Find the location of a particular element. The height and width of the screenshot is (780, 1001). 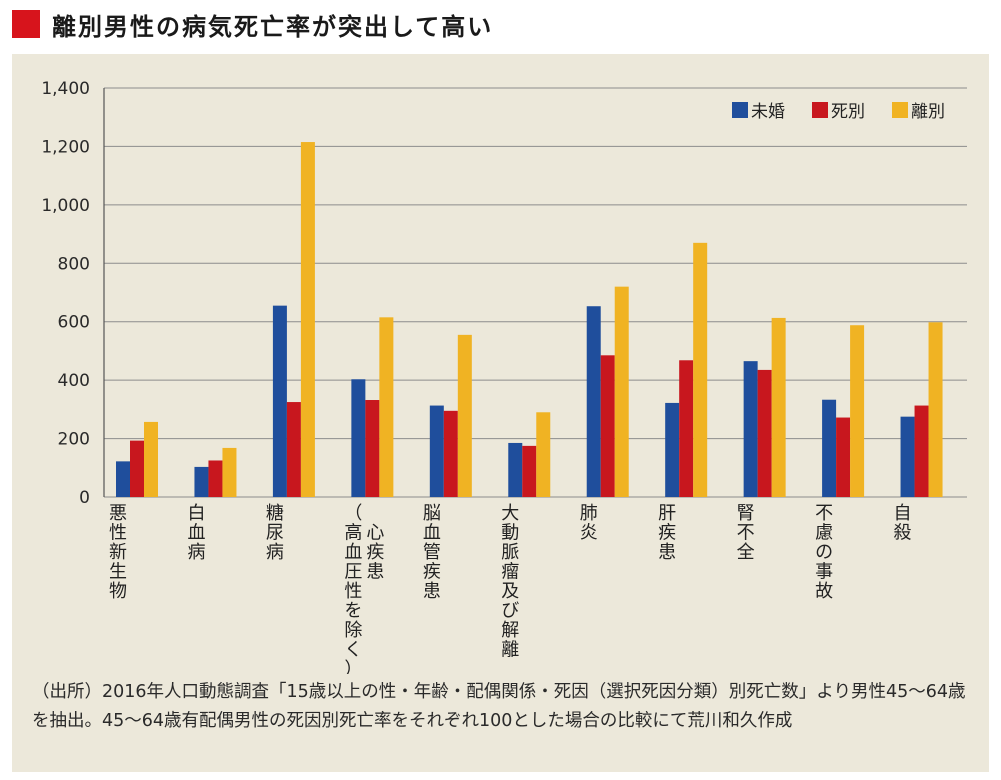

x-category-label: ） is located at coordinates (353, 666).